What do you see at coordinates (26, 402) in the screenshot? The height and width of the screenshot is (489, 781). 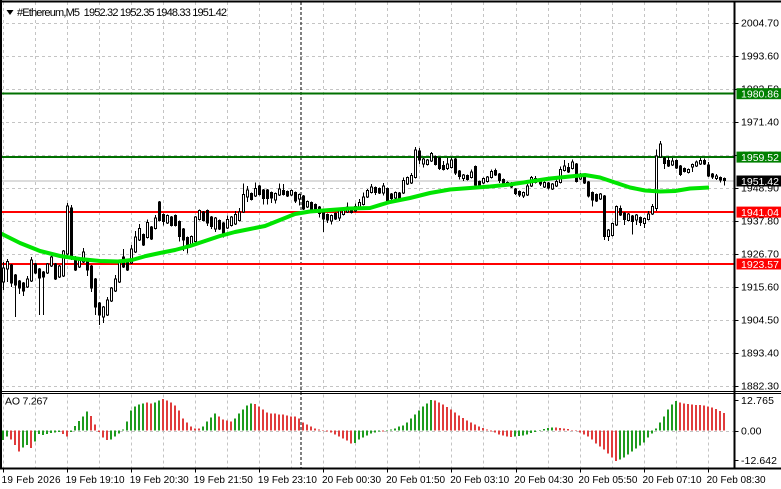 I see `svg-text: AO 7.267` at bounding box center [26, 402].